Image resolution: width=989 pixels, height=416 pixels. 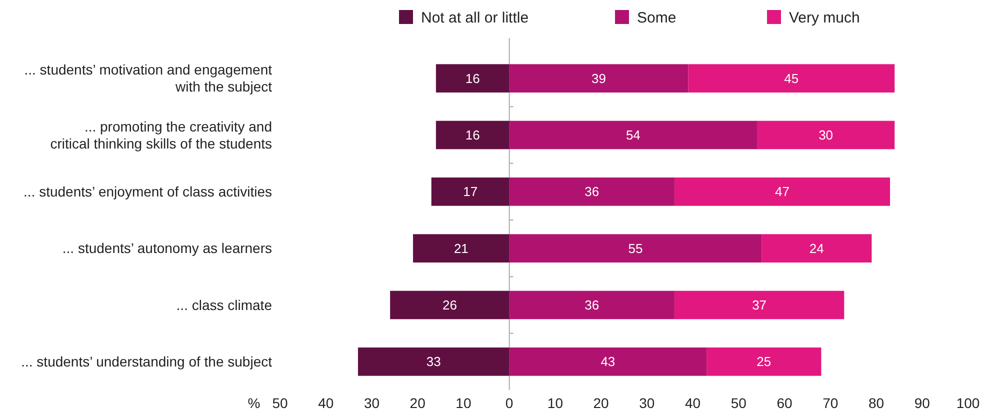 I want to click on y-tick-label: ... class climate, so click(x=224, y=304).